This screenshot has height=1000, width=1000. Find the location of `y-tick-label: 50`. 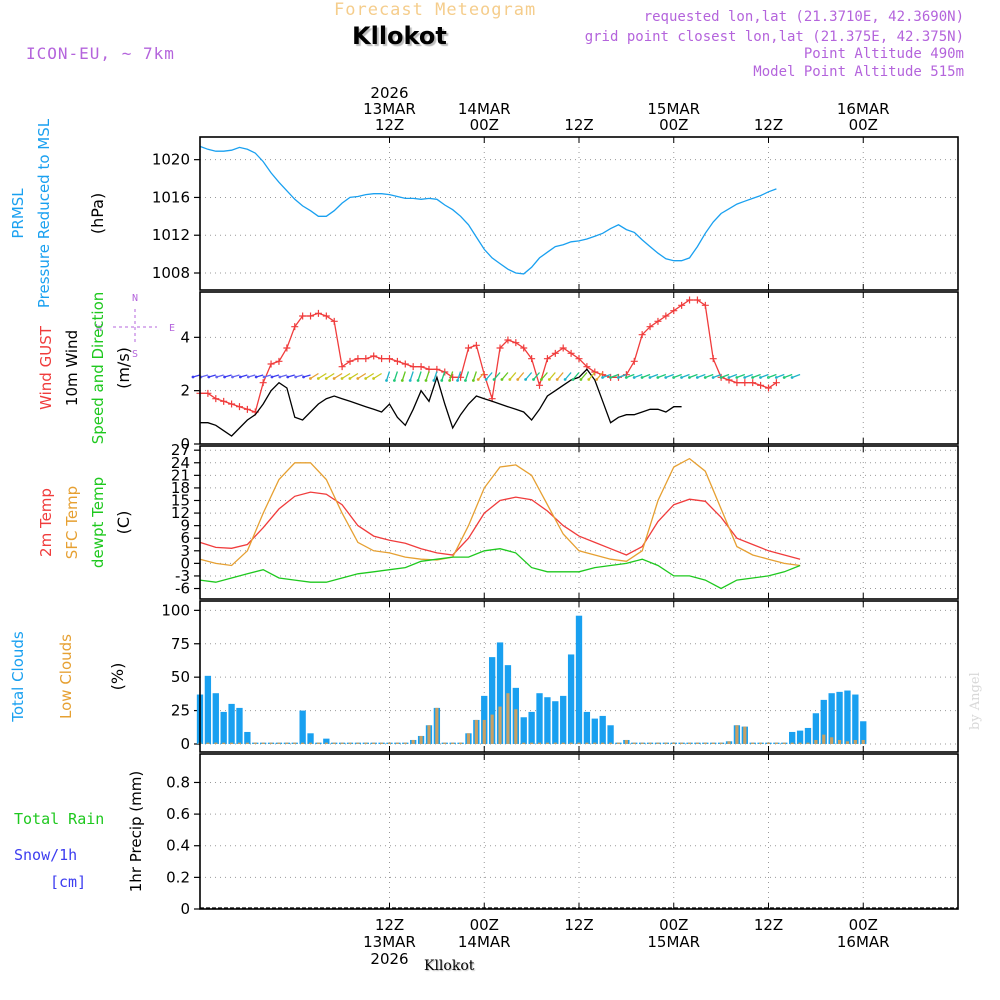

y-tick-label: 50 is located at coordinates (180, 677).